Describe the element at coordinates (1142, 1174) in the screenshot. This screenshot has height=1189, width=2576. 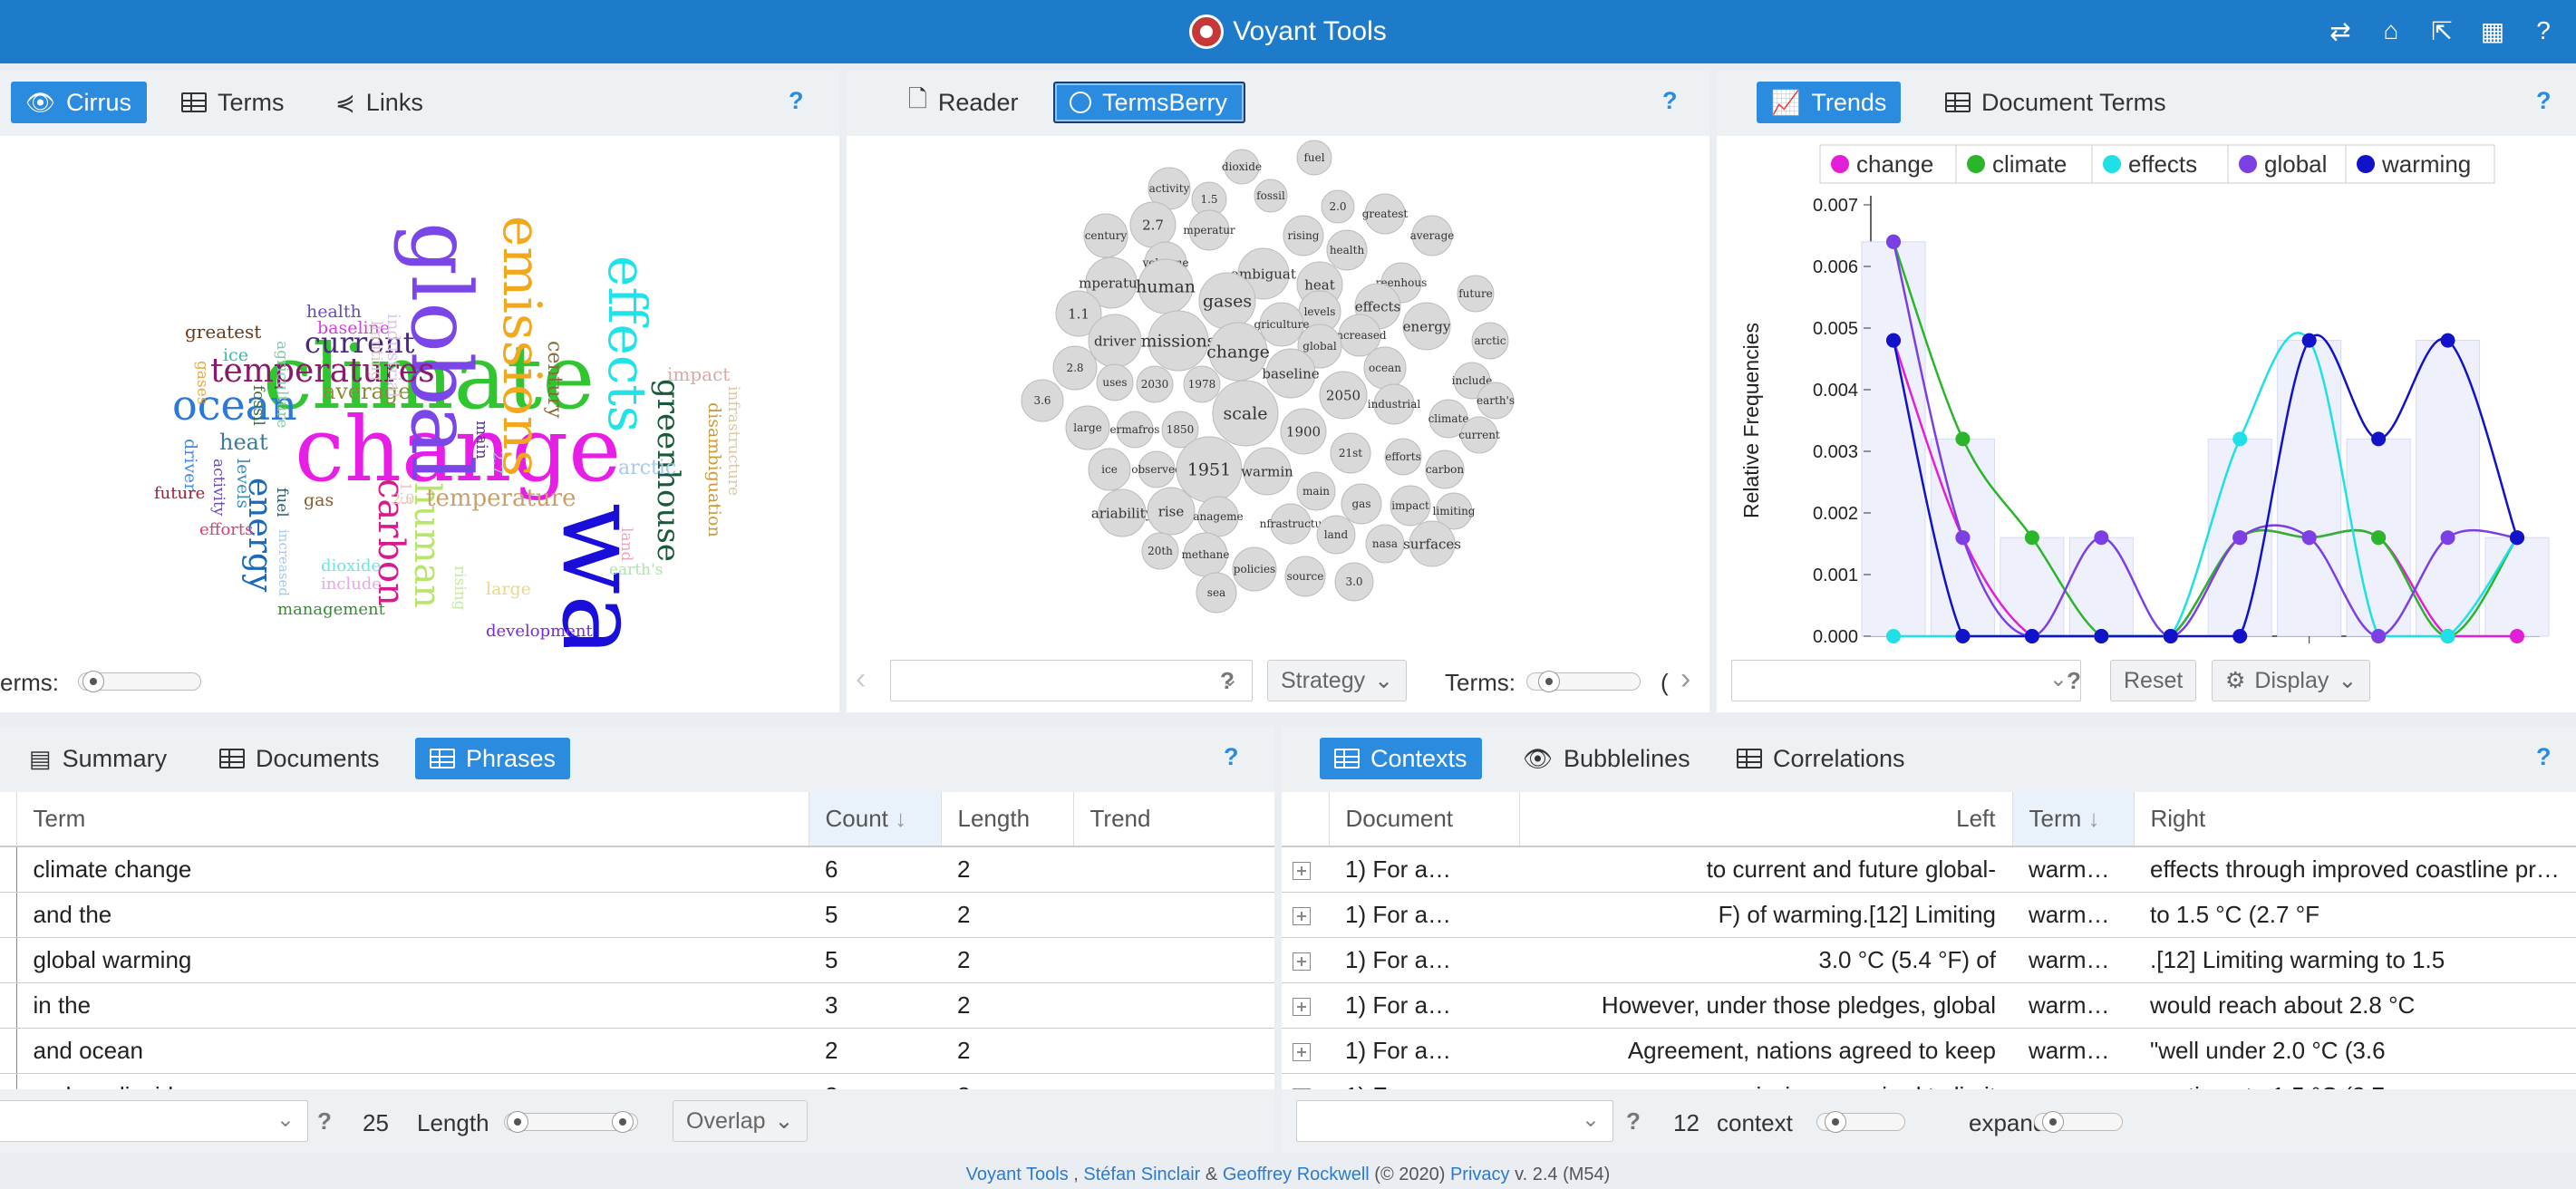
I see `footer-author1-link: Stéfan Sinclair` at that location.